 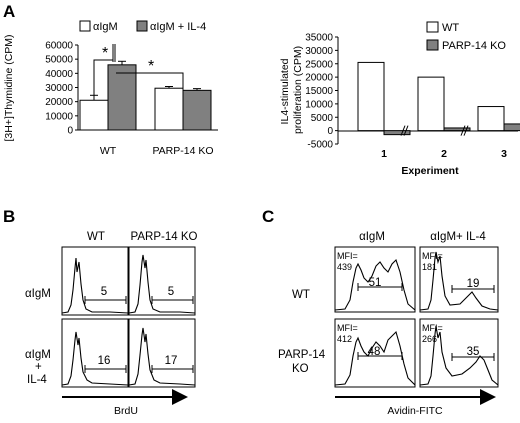 I want to click on chart2-legend-wt: WT, so click(x=450, y=28).